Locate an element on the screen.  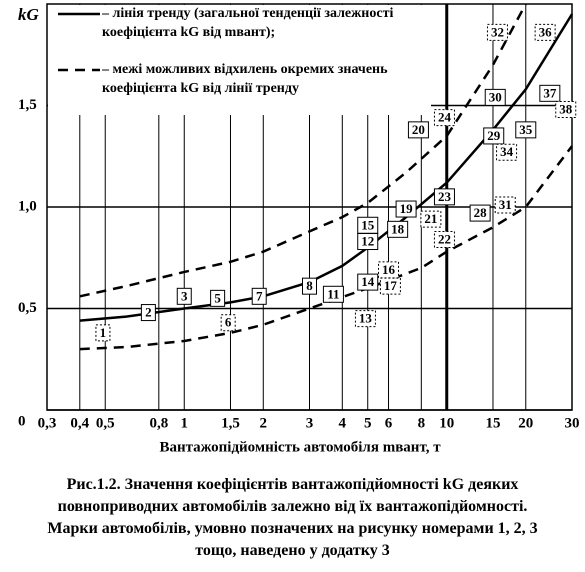
point-label: 28 is located at coordinates (481, 212).